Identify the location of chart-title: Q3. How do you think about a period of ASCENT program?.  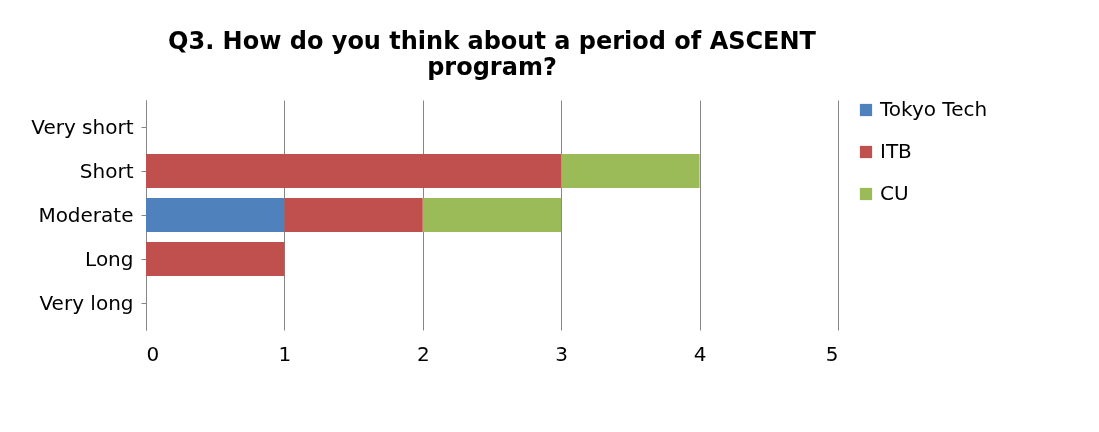
(492, 54).